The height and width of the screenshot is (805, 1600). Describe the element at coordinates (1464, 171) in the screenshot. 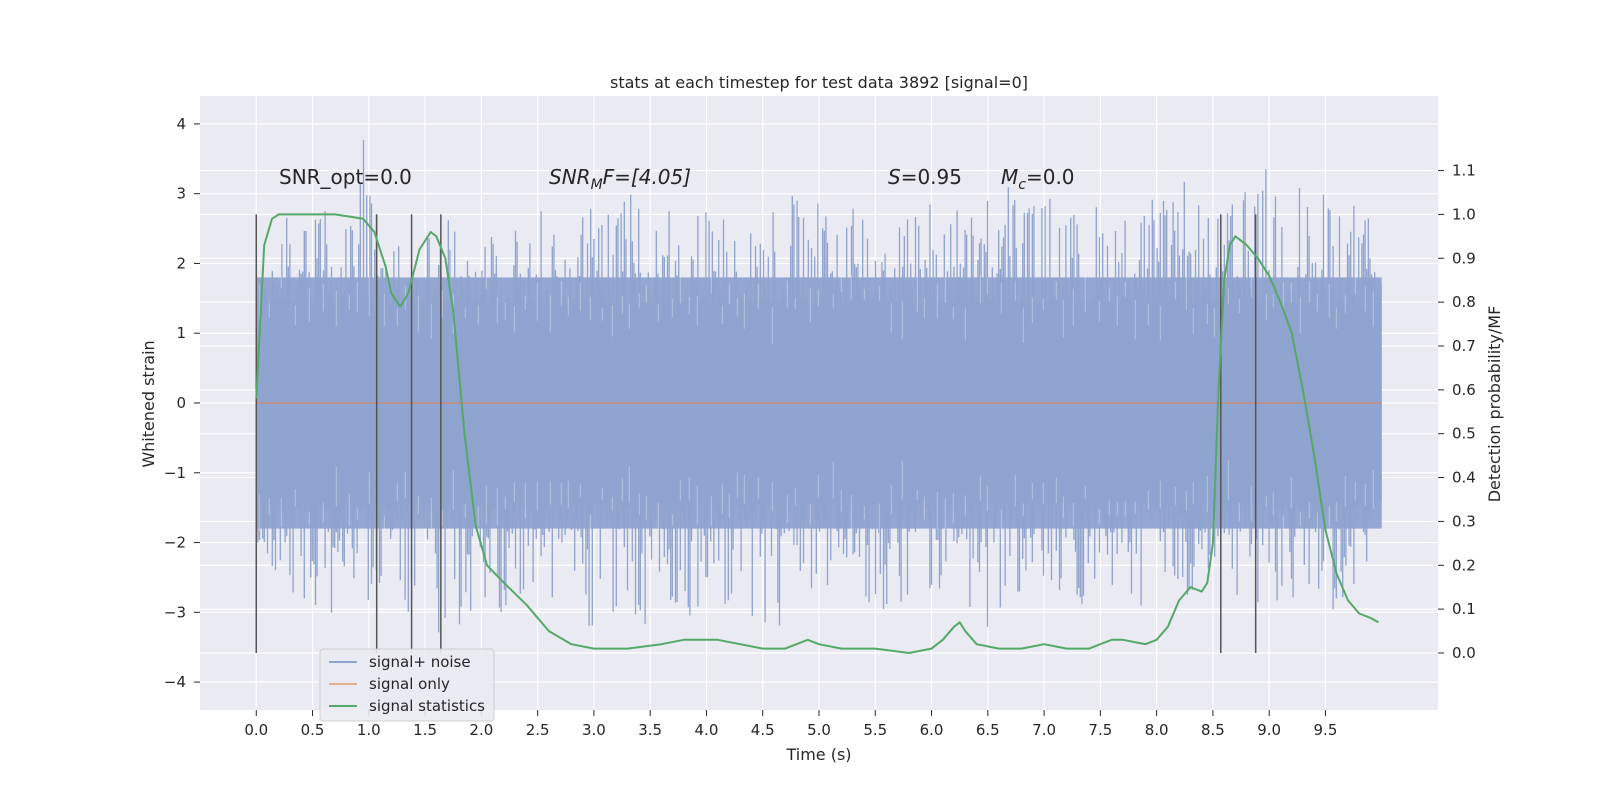

I see `y2-tick-label: 1.1` at that location.